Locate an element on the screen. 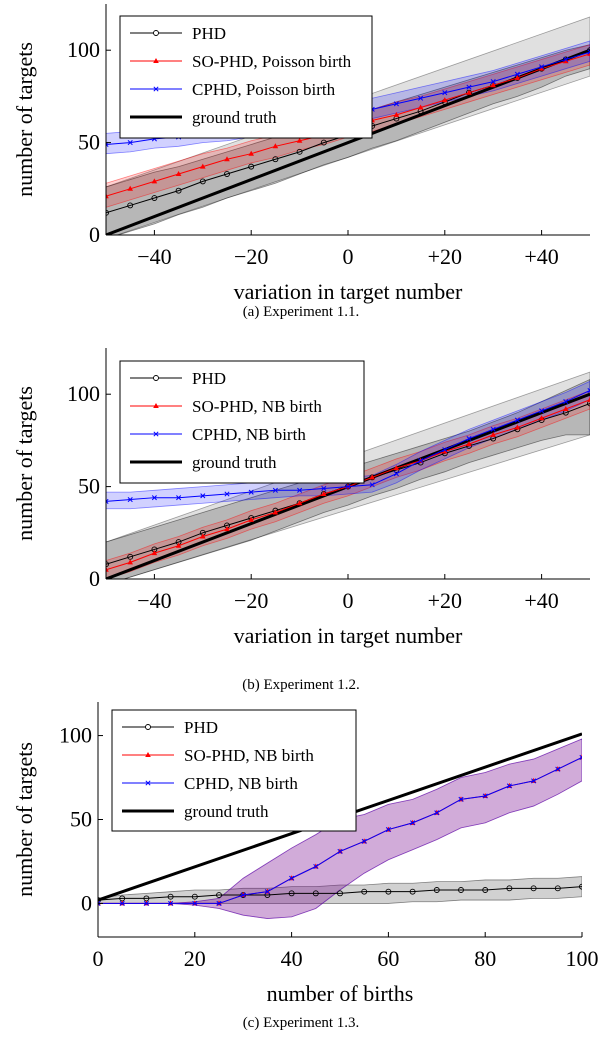 The width and height of the screenshot is (602, 1041). x-tick-label: 60 is located at coordinates (388, 958).